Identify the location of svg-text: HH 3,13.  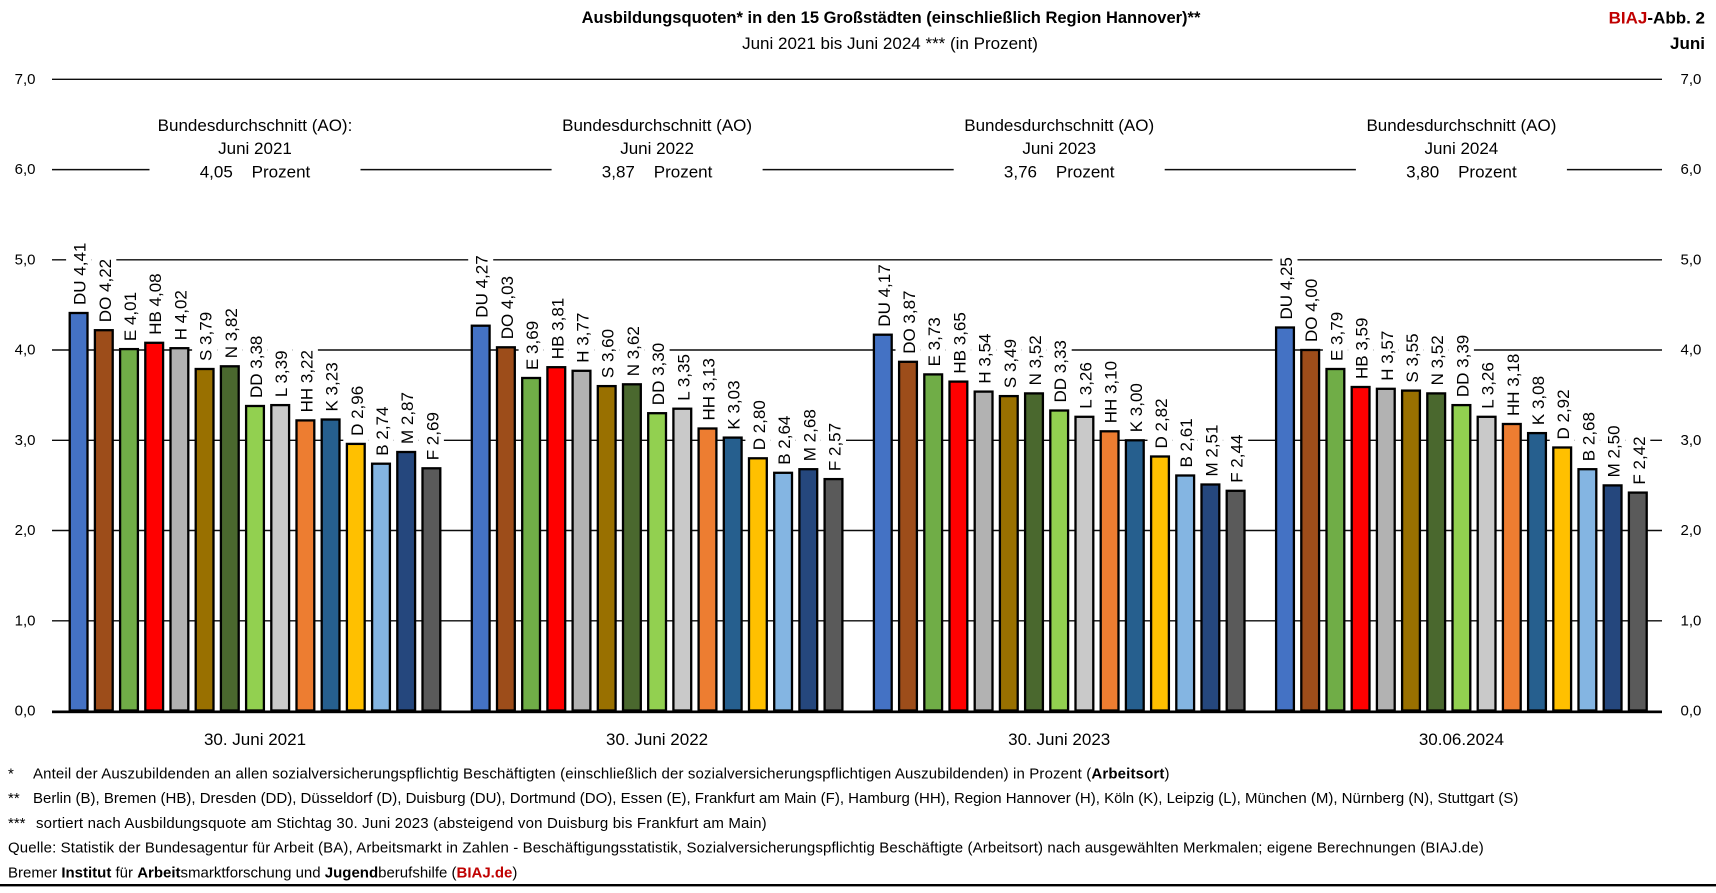
(709, 389).